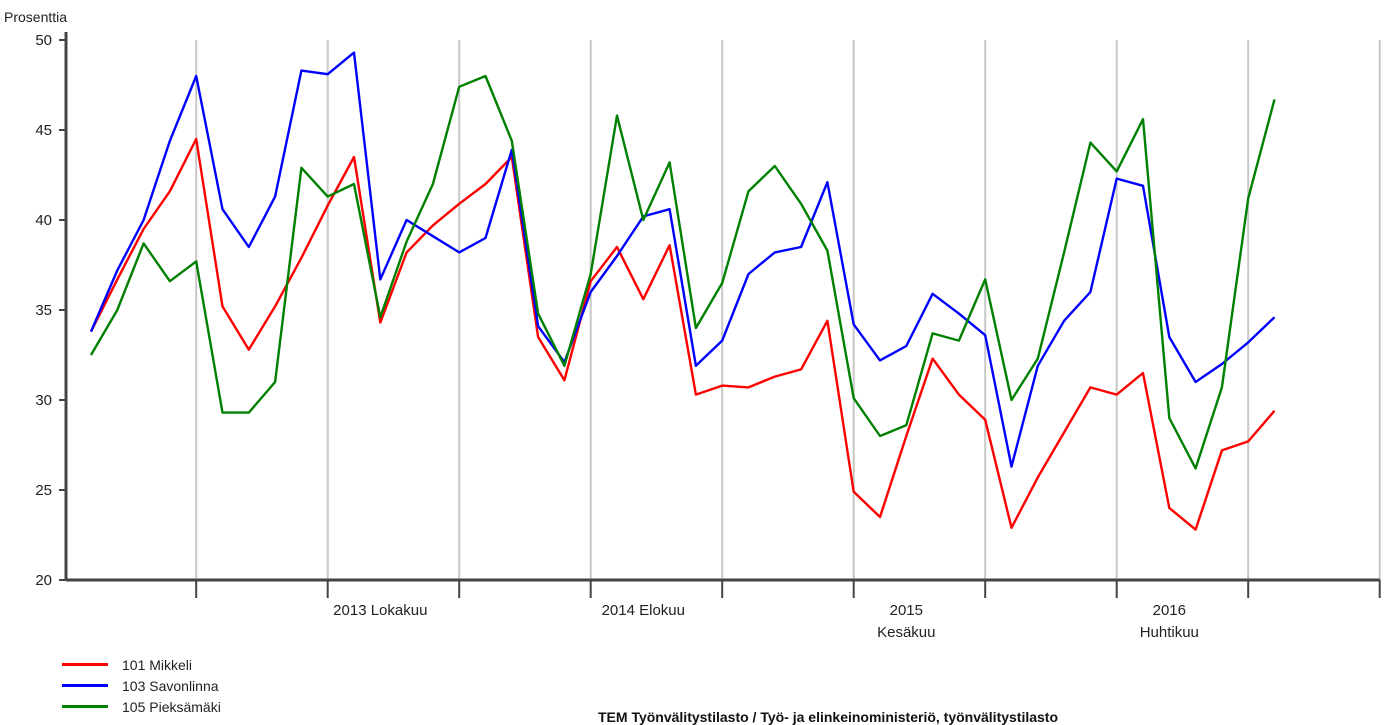 This screenshot has width=1391, height=725. Describe the element at coordinates (43, 490) in the screenshot. I see `y-tick-label: 25` at that location.